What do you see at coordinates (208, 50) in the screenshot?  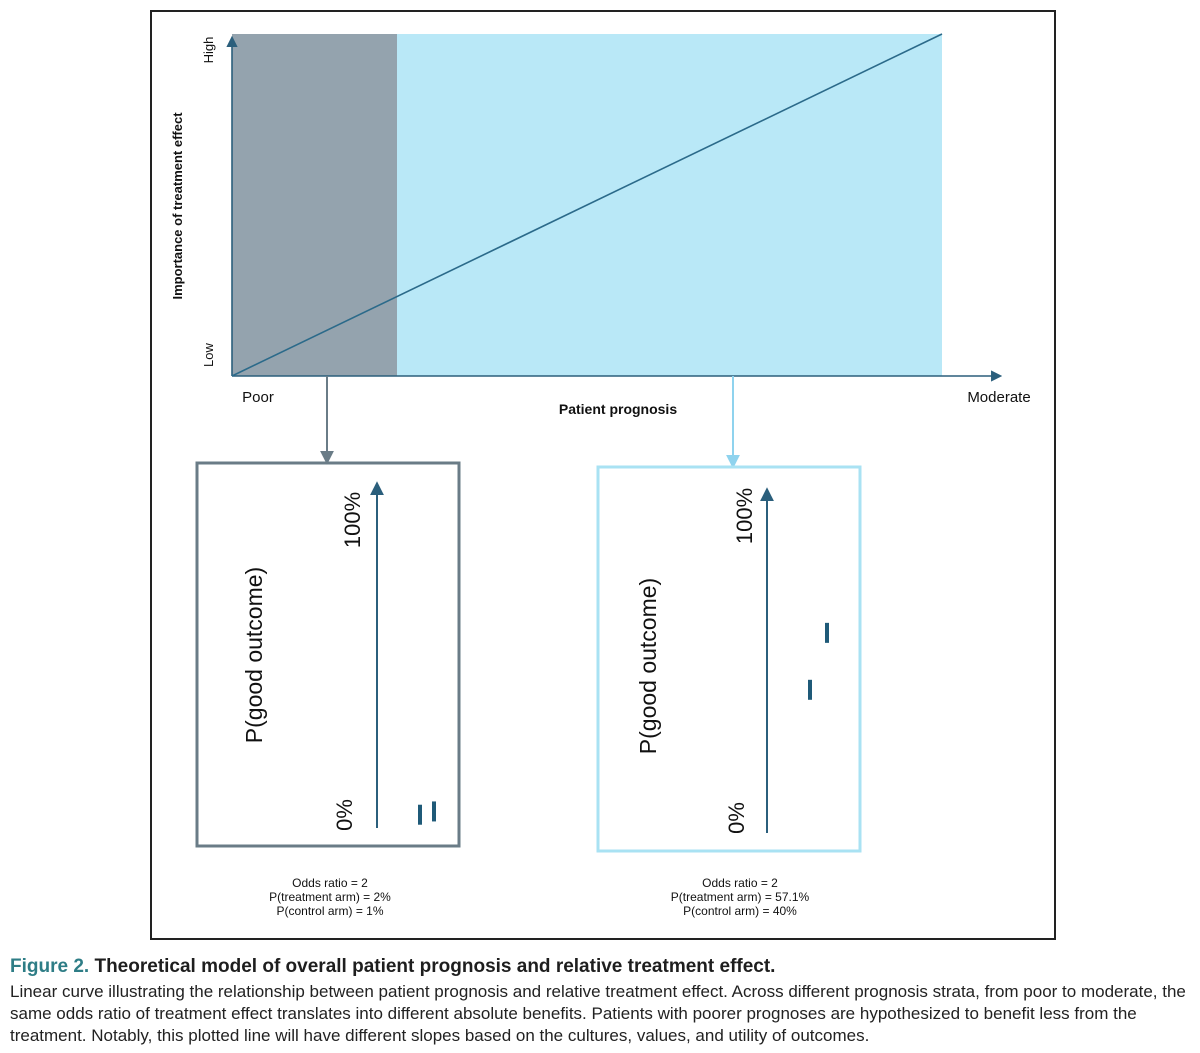 I see `y-axis-high-label: High` at bounding box center [208, 50].